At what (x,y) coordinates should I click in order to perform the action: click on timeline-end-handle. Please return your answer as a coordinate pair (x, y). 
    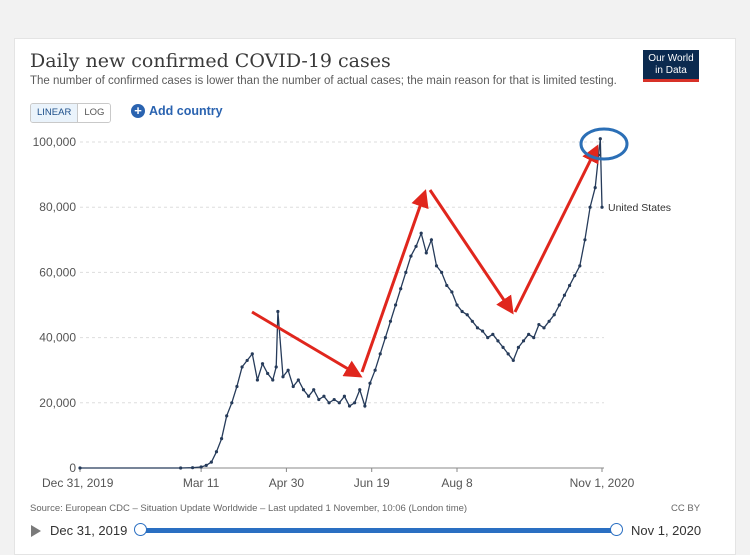
    Looking at the image, I should click on (616, 529).